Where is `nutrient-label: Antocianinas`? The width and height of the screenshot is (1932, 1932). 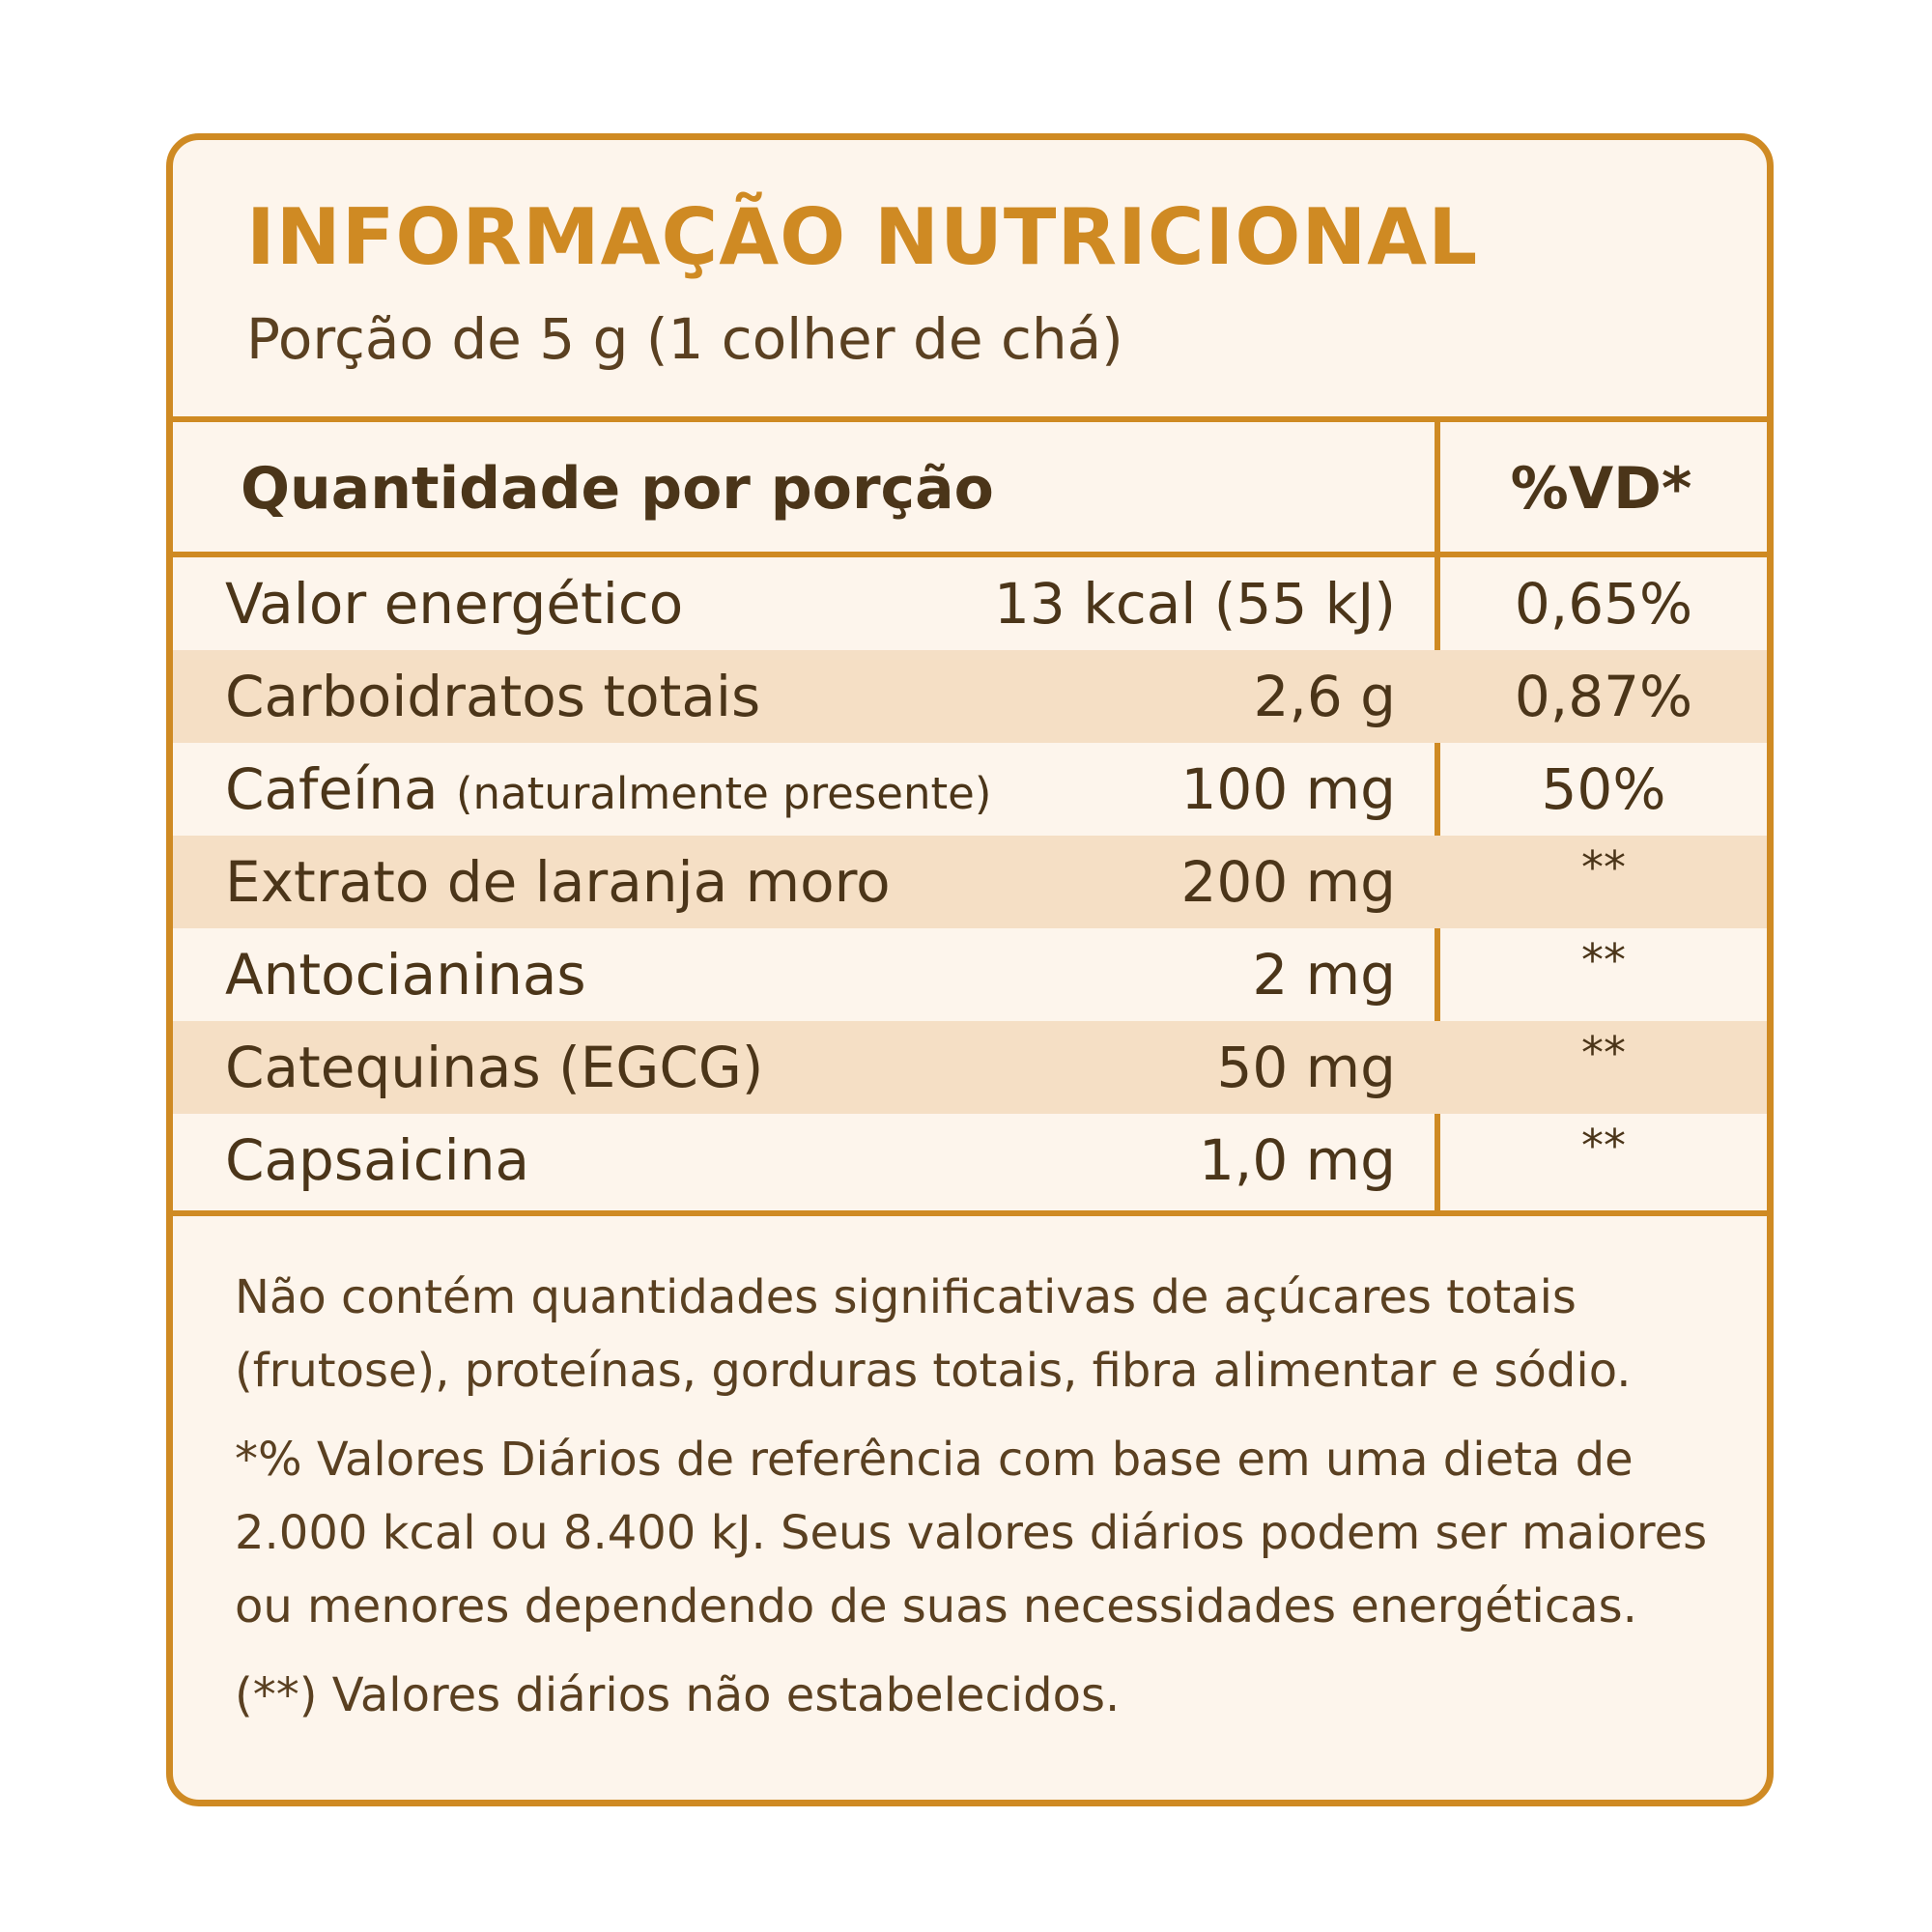 nutrient-label: Antocianinas is located at coordinates (405, 975).